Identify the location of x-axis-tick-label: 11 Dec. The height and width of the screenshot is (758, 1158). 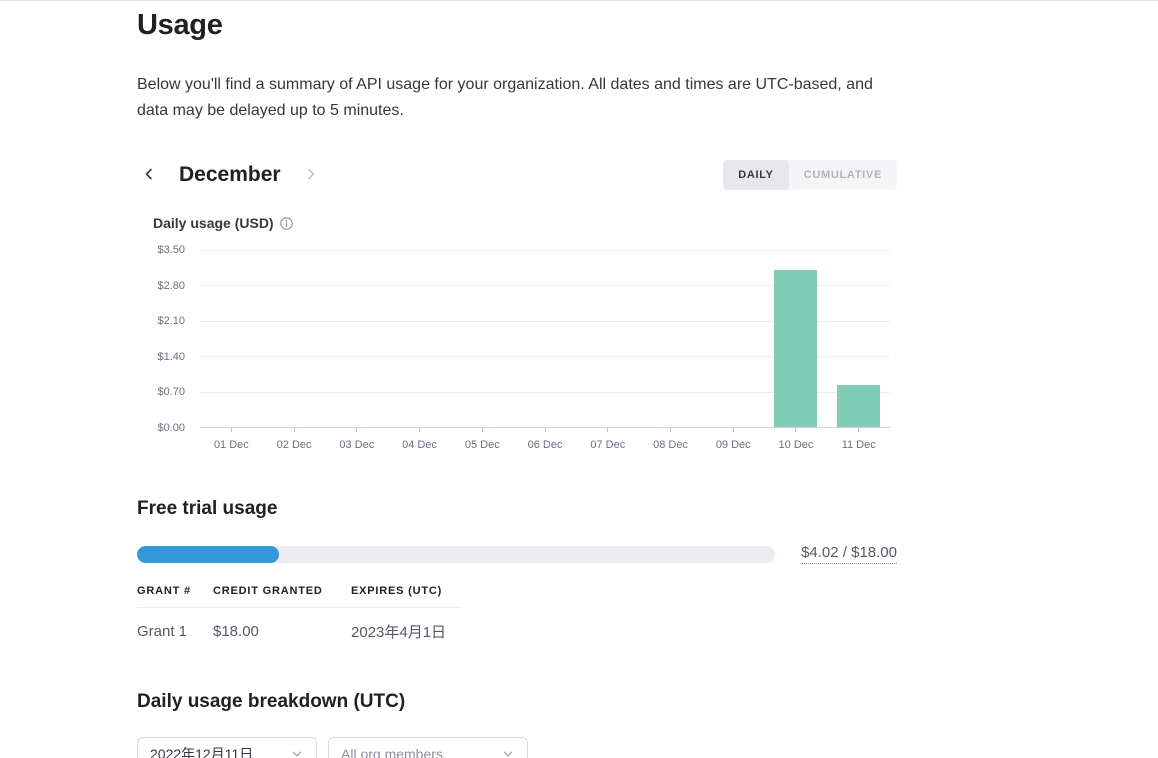
(858, 445).